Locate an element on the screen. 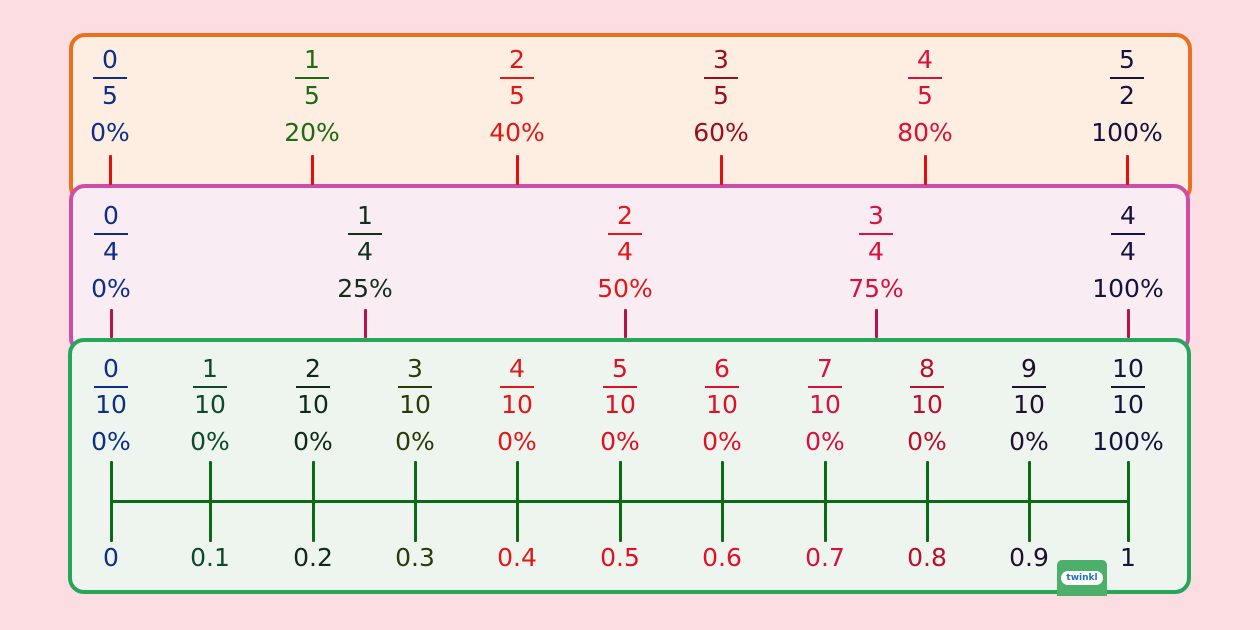 The height and width of the screenshot is (630, 1260). quarters-mark: 4 4 100% is located at coordinates (1128, 252).